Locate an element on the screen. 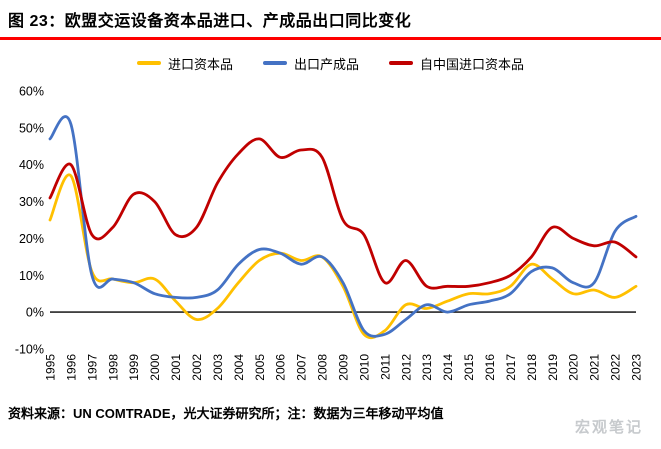 Image resolution: width=661 pixels, height=449 pixels. x-axis-tick: 2018 is located at coordinates (532, 367).